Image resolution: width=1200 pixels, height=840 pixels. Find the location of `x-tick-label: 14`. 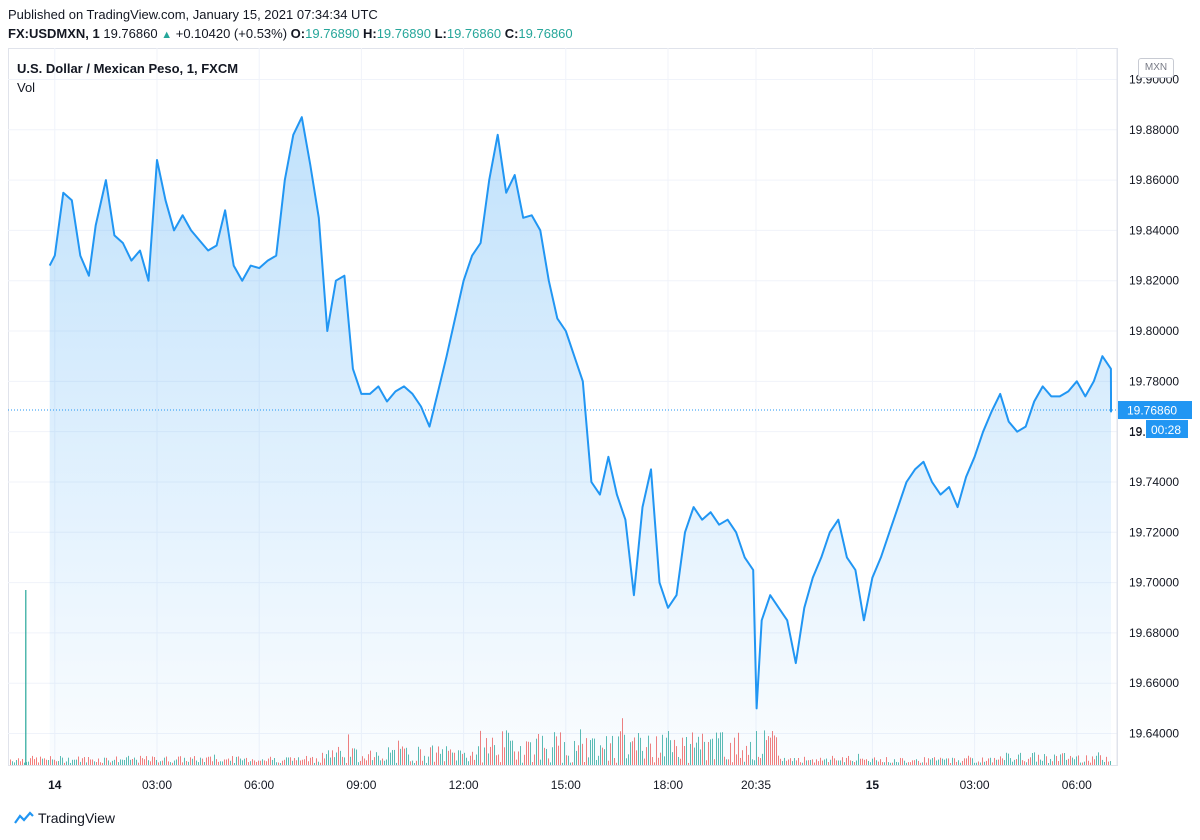

x-tick-label: 14 is located at coordinates (55, 785).